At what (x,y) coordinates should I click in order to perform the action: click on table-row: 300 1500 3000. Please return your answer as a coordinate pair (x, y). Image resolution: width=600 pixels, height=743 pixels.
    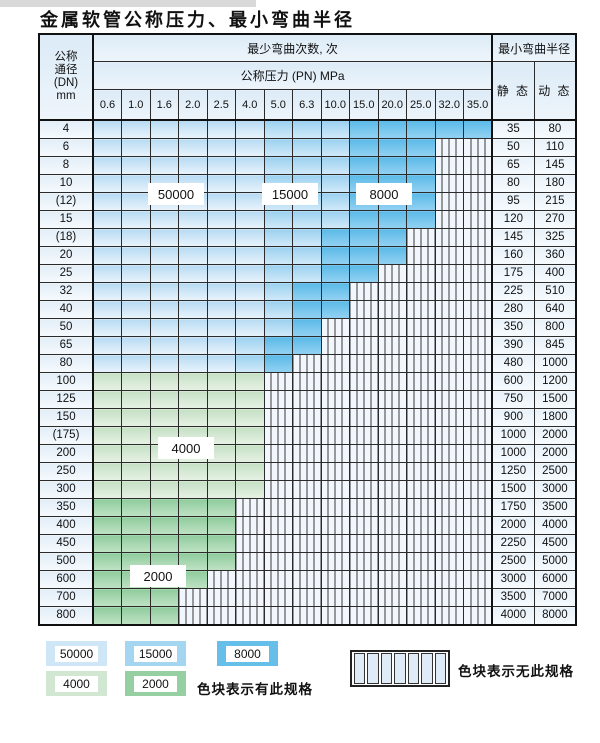
    Looking at the image, I should click on (307, 489).